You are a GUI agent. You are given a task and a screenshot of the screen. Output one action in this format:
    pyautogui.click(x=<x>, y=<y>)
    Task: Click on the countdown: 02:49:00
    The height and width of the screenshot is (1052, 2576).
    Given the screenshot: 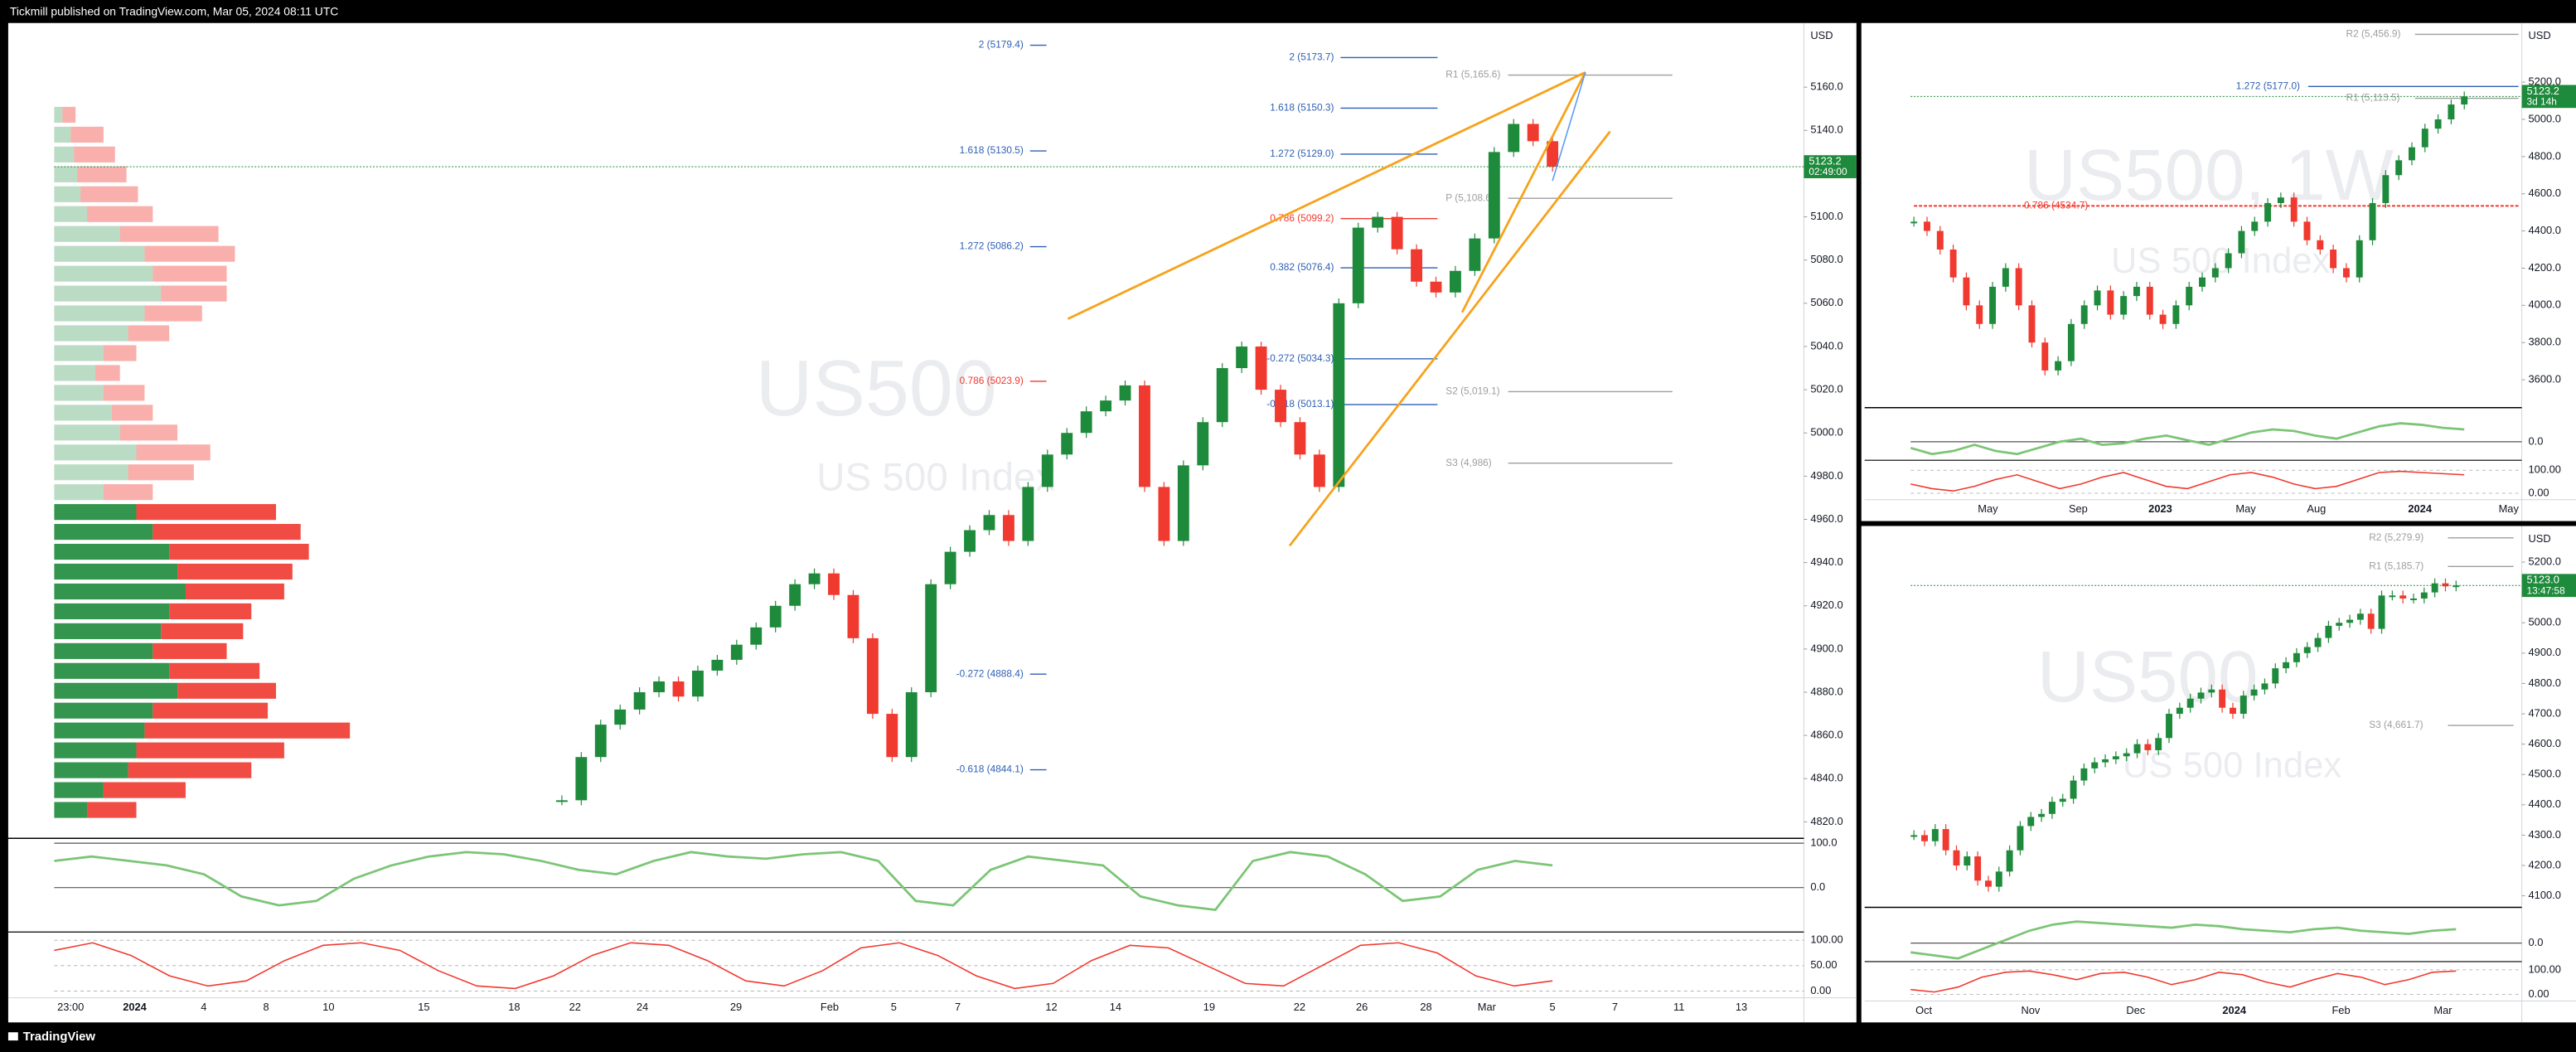 What is the action you would take?
    pyautogui.click(x=1828, y=171)
    